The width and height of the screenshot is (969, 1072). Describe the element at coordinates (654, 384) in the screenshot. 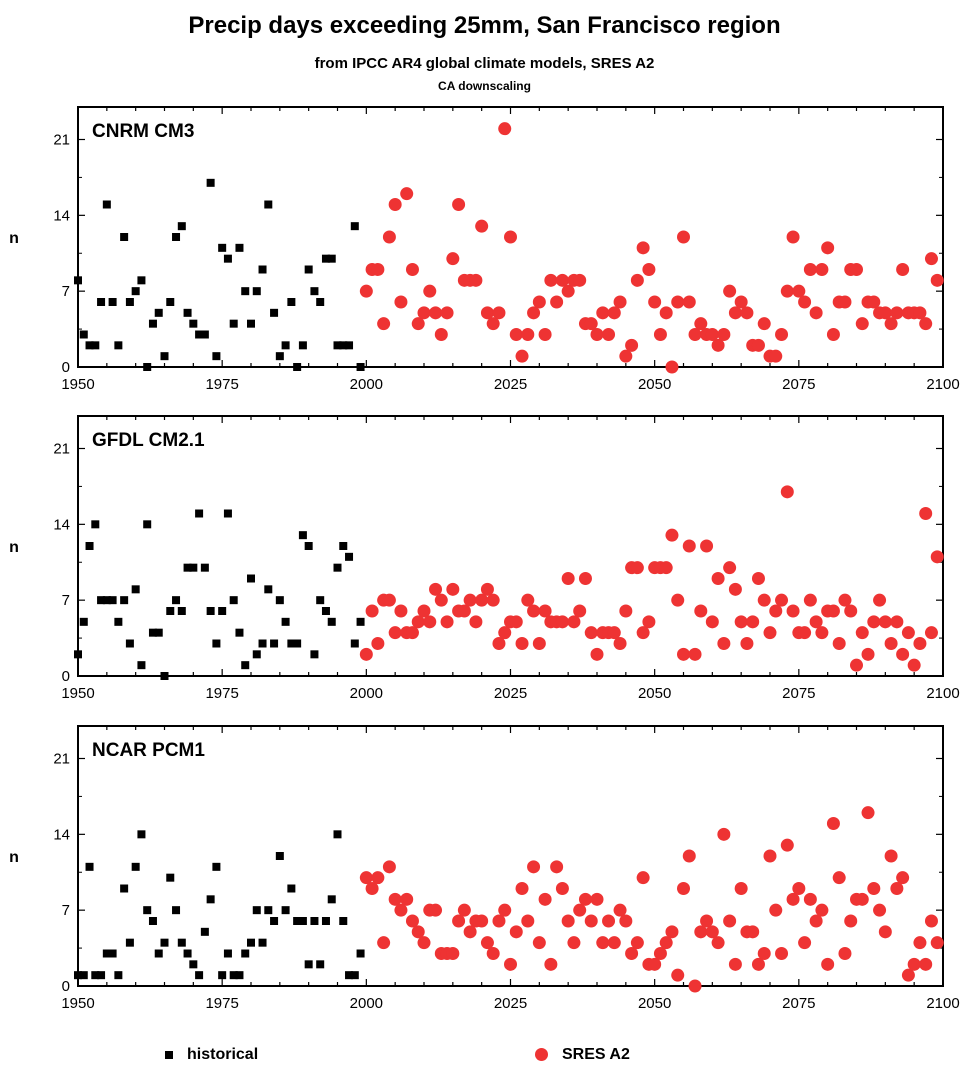

I see `x-tick-label: 2050` at that location.